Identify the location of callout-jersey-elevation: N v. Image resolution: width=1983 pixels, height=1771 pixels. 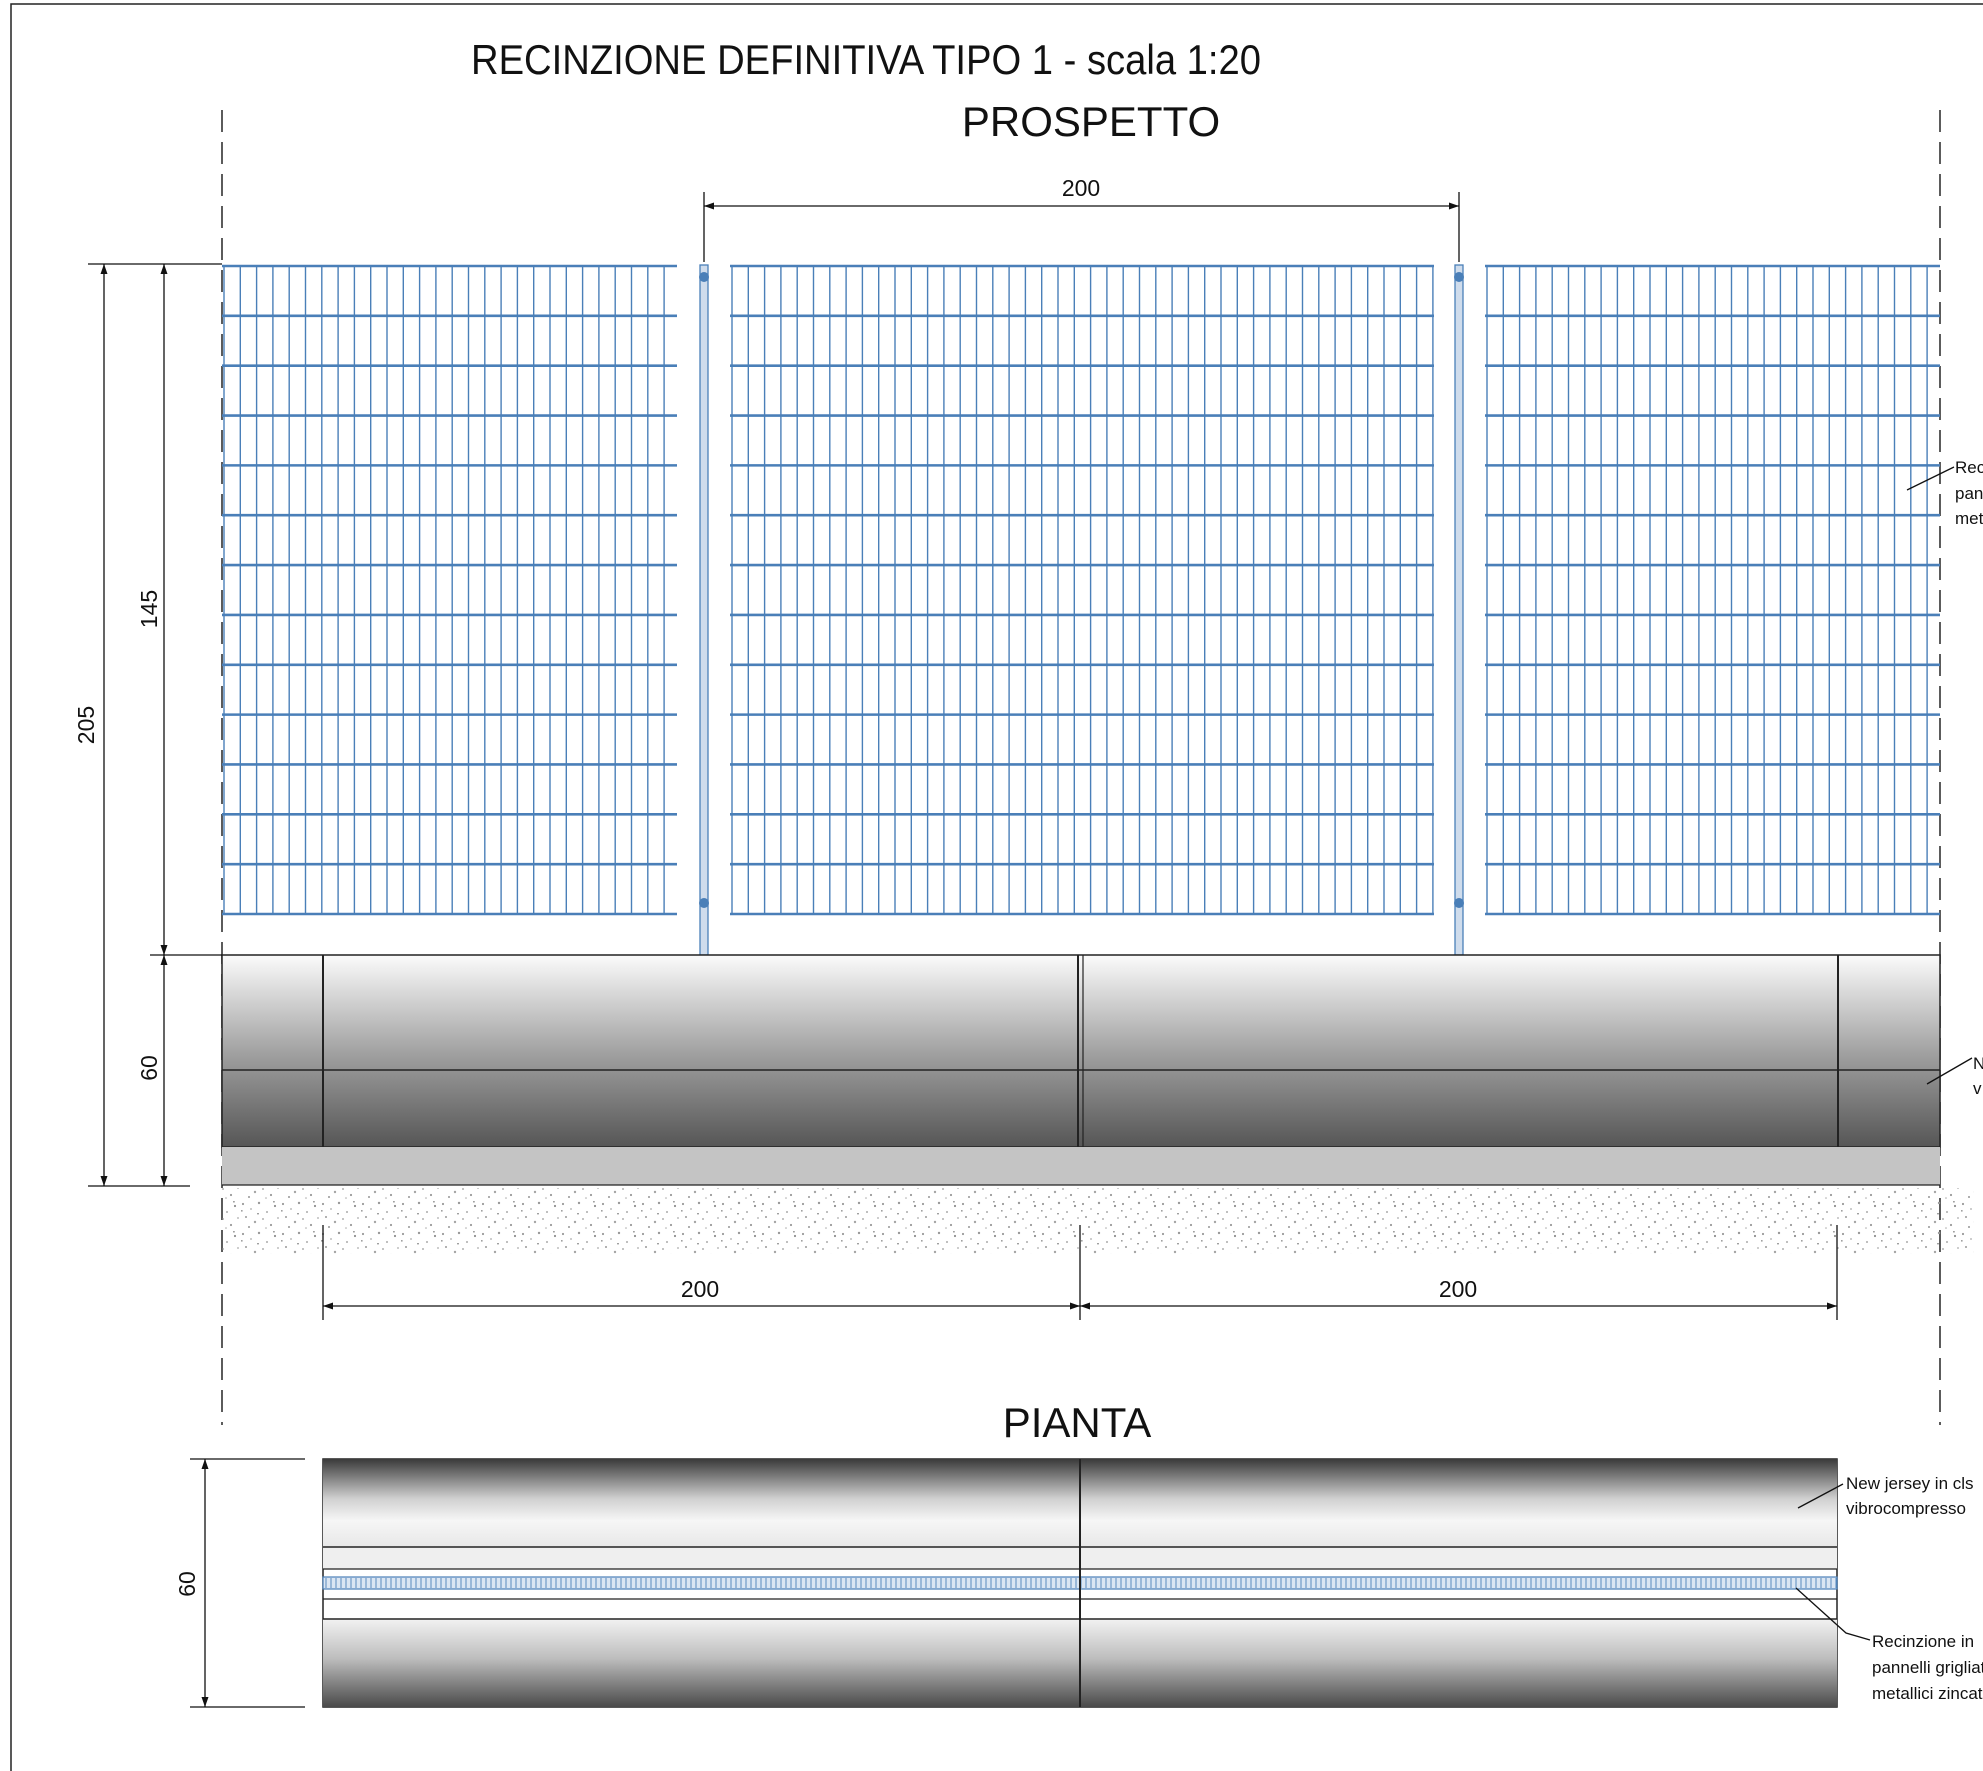
(1954, 1076).